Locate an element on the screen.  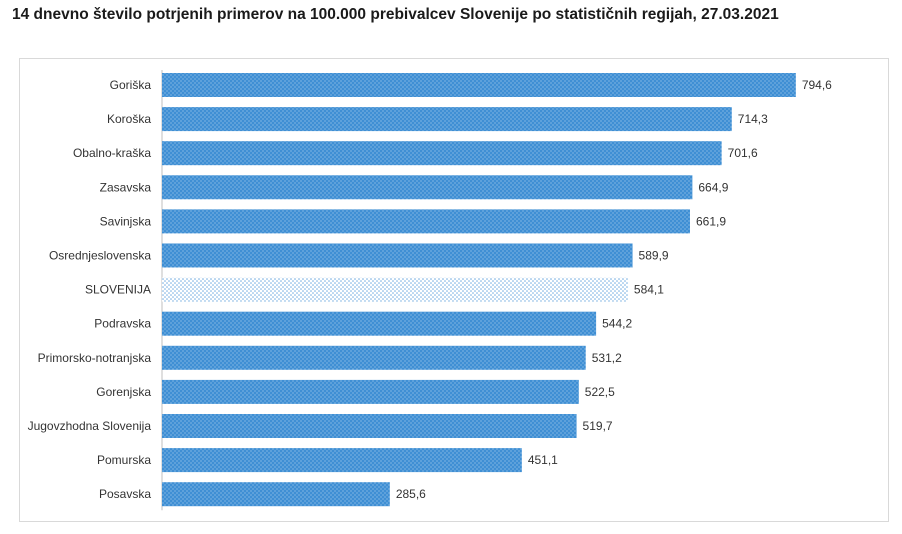
bar-value-label: 714,3 is located at coordinates (753, 119).